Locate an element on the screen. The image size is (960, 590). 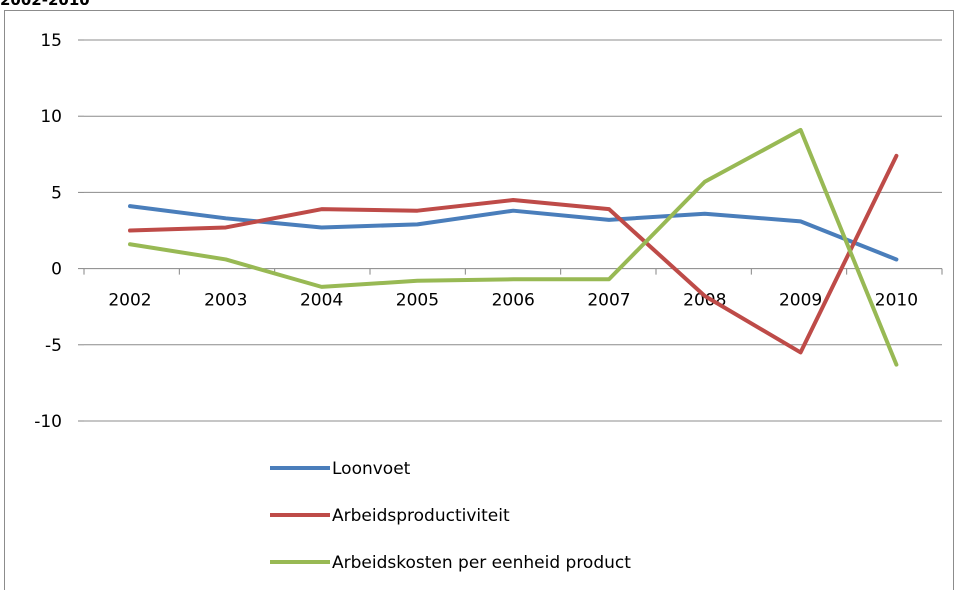
legend-label: Arbeidskosten per eenheid product is located at coordinates (481, 563).